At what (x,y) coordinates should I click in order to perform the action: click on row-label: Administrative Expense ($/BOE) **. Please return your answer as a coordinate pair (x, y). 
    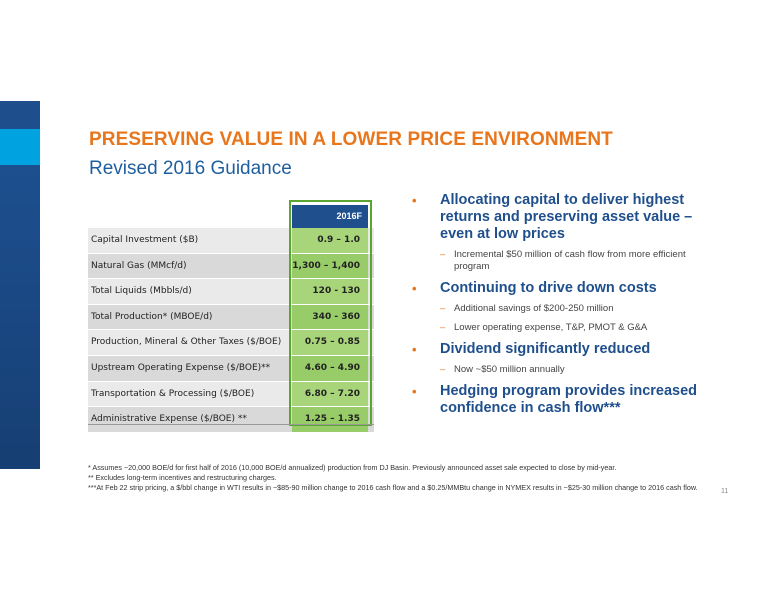
    Looking at the image, I should click on (169, 419).